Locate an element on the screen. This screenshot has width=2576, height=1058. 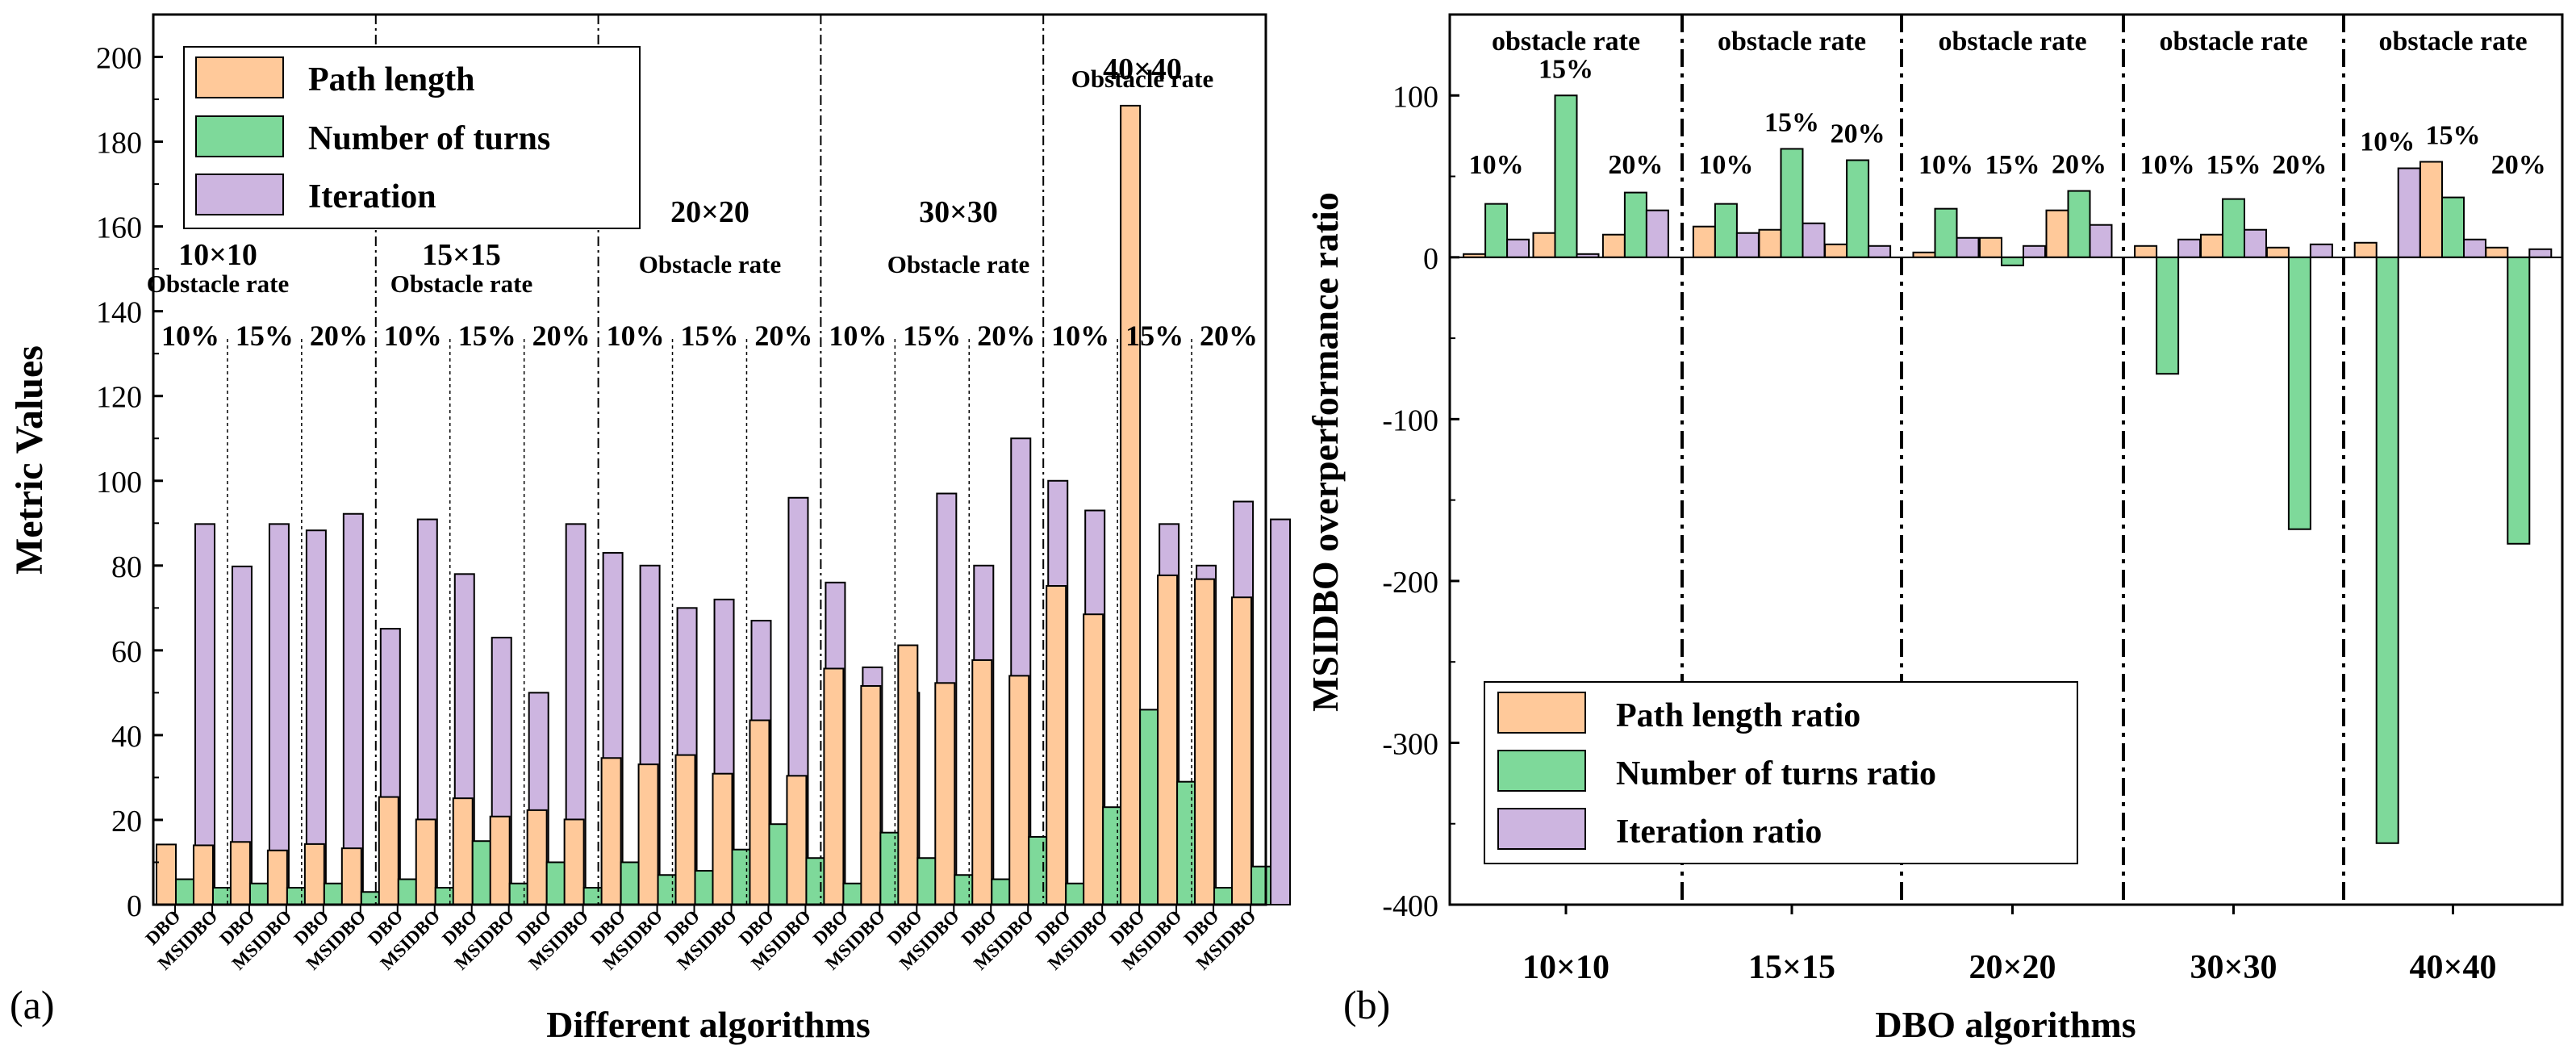
legend-swatch-path-length is located at coordinates (239, 77).